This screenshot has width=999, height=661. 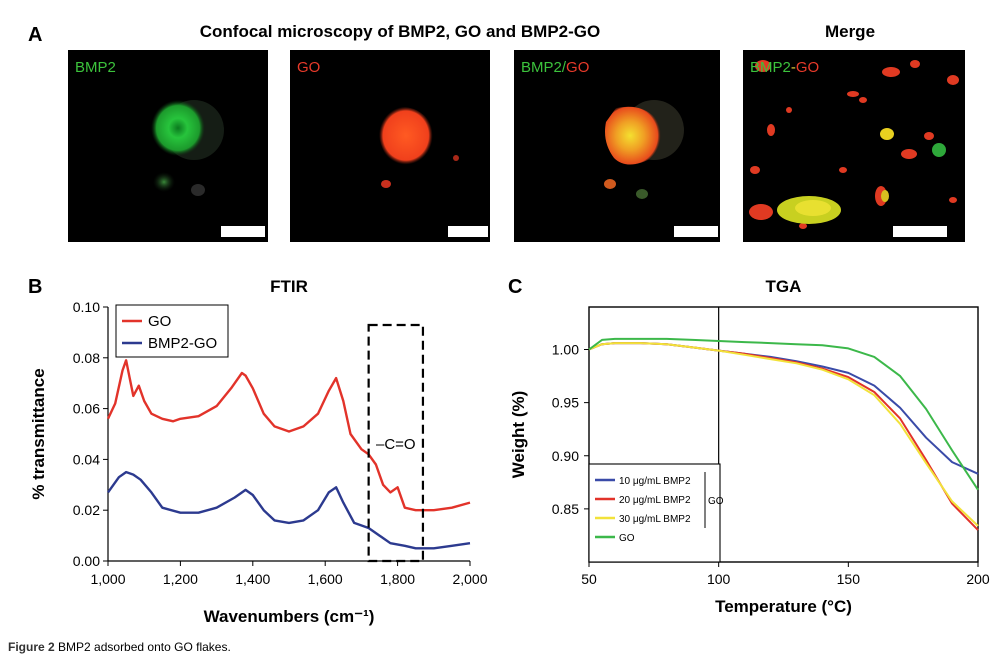 I want to click on micrograph-label: BMP2, so click(x=95, y=67).